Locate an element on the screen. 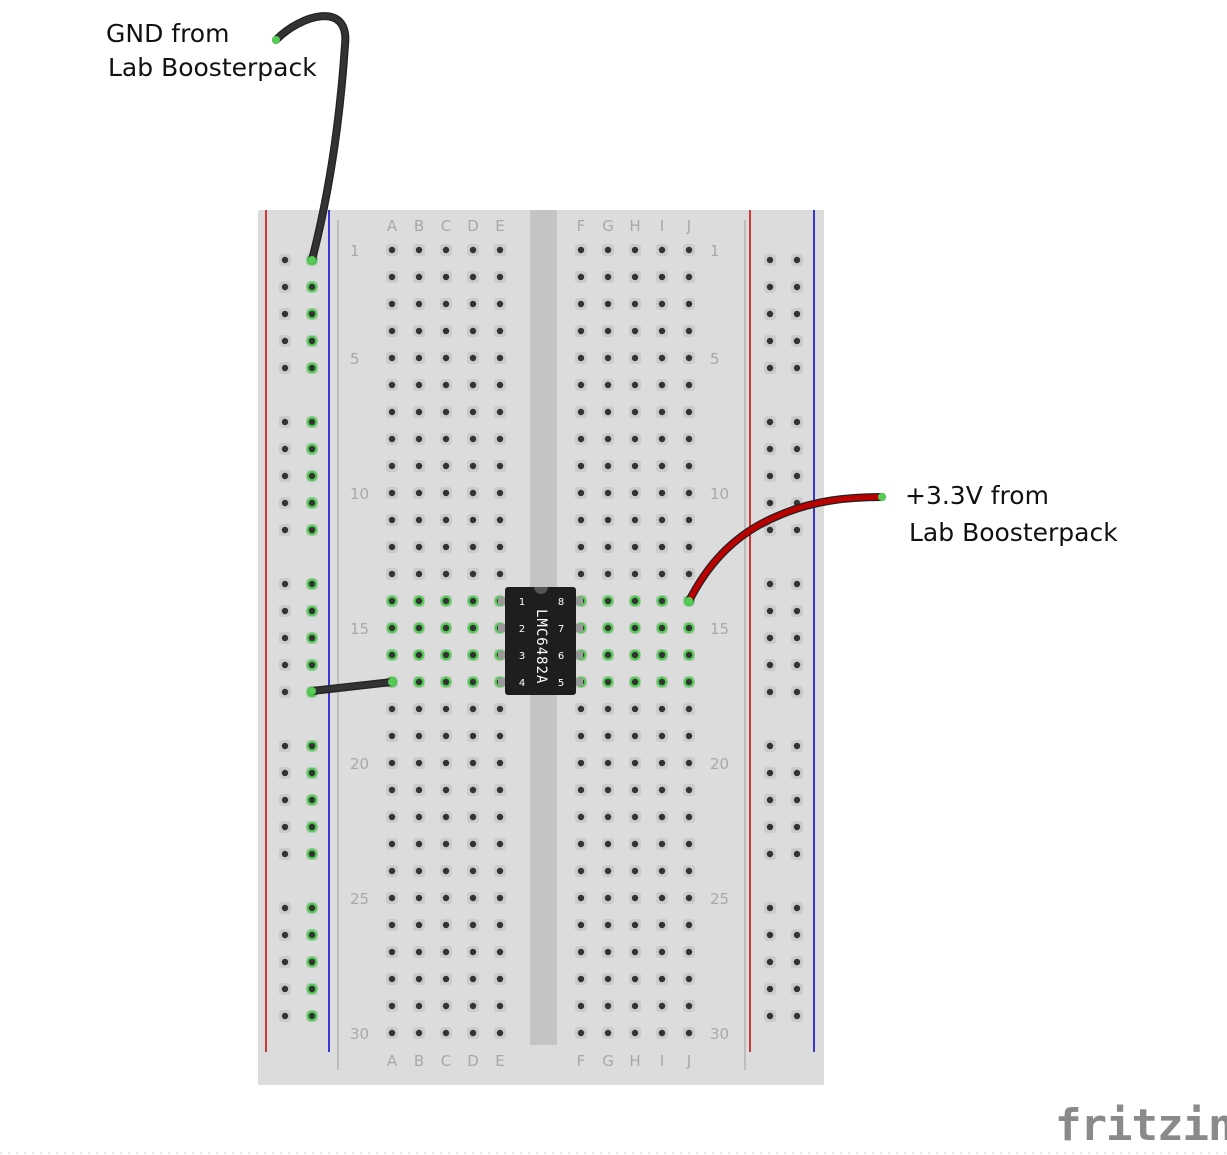 This screenshot has width=1227, height=1155. gnd-label-line2: Lab Boosterpack is located at coordinates (212, 67).